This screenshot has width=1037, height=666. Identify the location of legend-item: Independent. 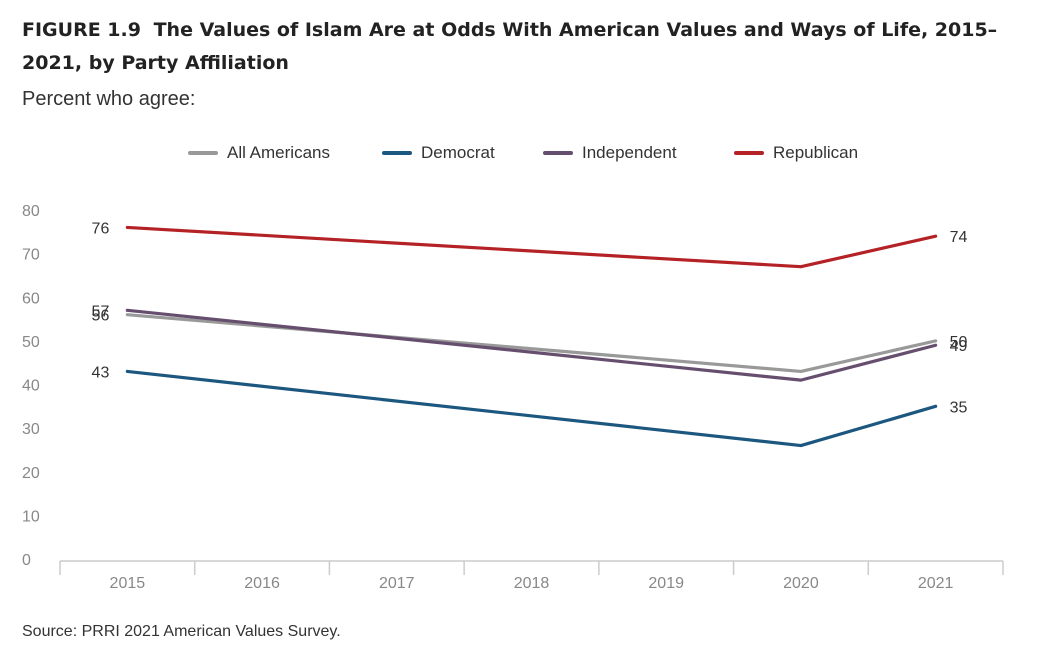
(610, 153).